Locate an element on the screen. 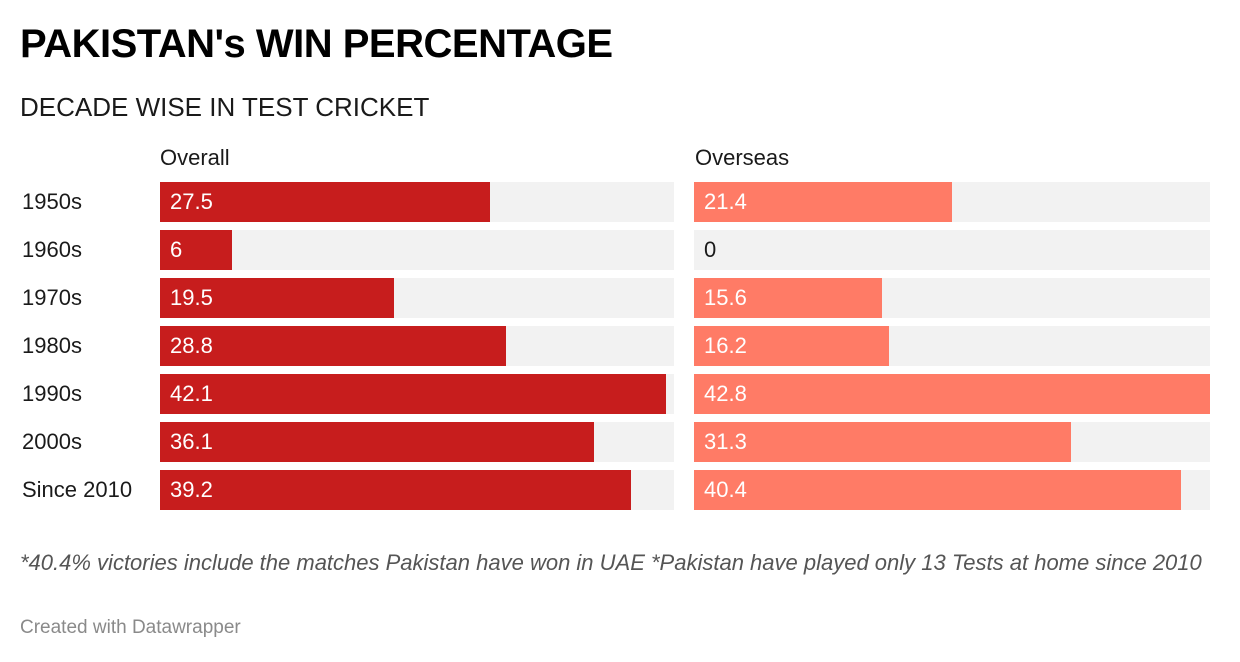 The height and width of the screenshot is (662, 1240). bar-track-overall: 28.8 is located at coordinates (417, 346).